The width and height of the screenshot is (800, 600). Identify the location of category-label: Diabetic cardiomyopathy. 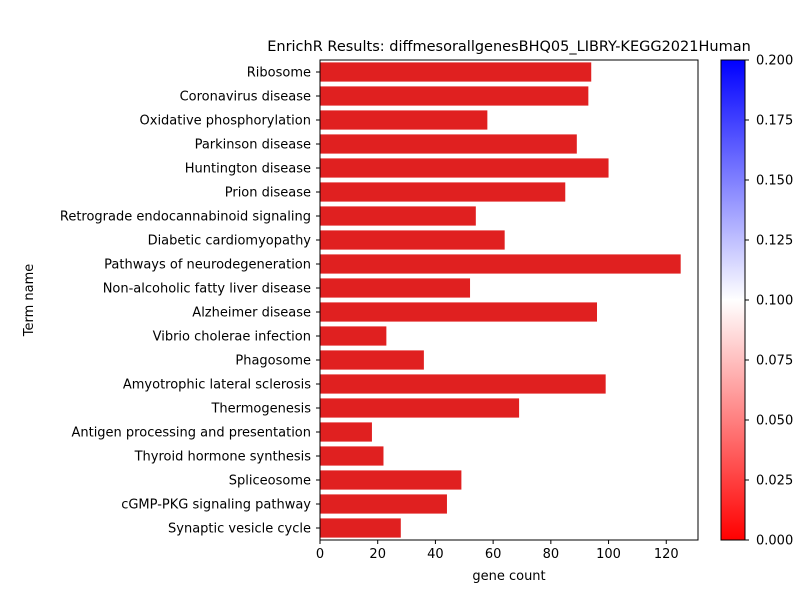
(230, 241).